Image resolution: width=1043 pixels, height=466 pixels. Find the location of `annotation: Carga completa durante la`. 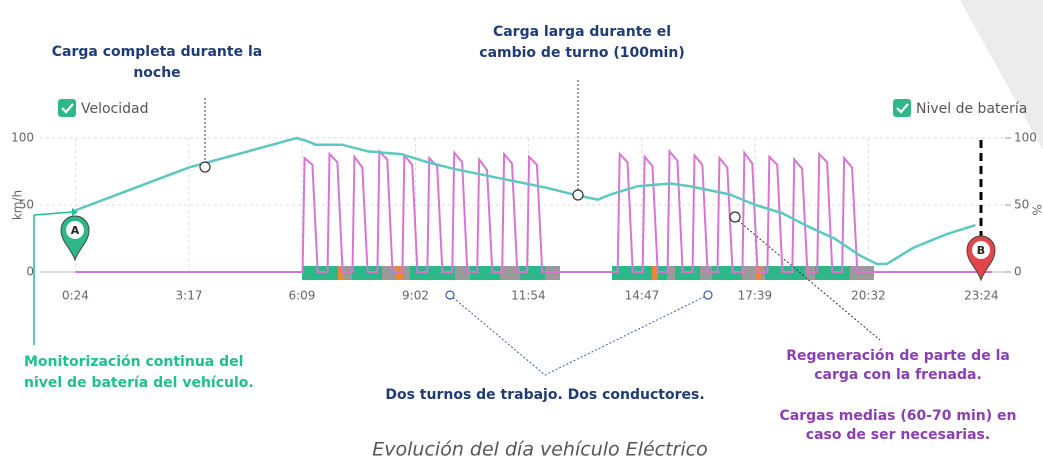

annotation: Carga completa durante la is located at coordinates (157, 52).